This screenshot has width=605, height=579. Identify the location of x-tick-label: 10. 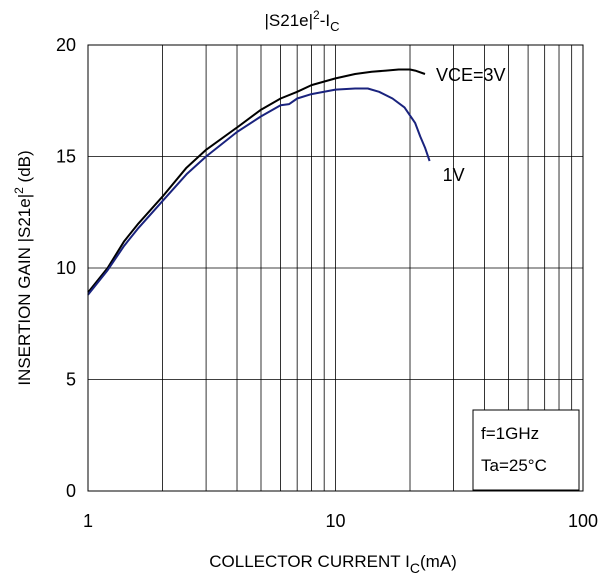
(335, 521).